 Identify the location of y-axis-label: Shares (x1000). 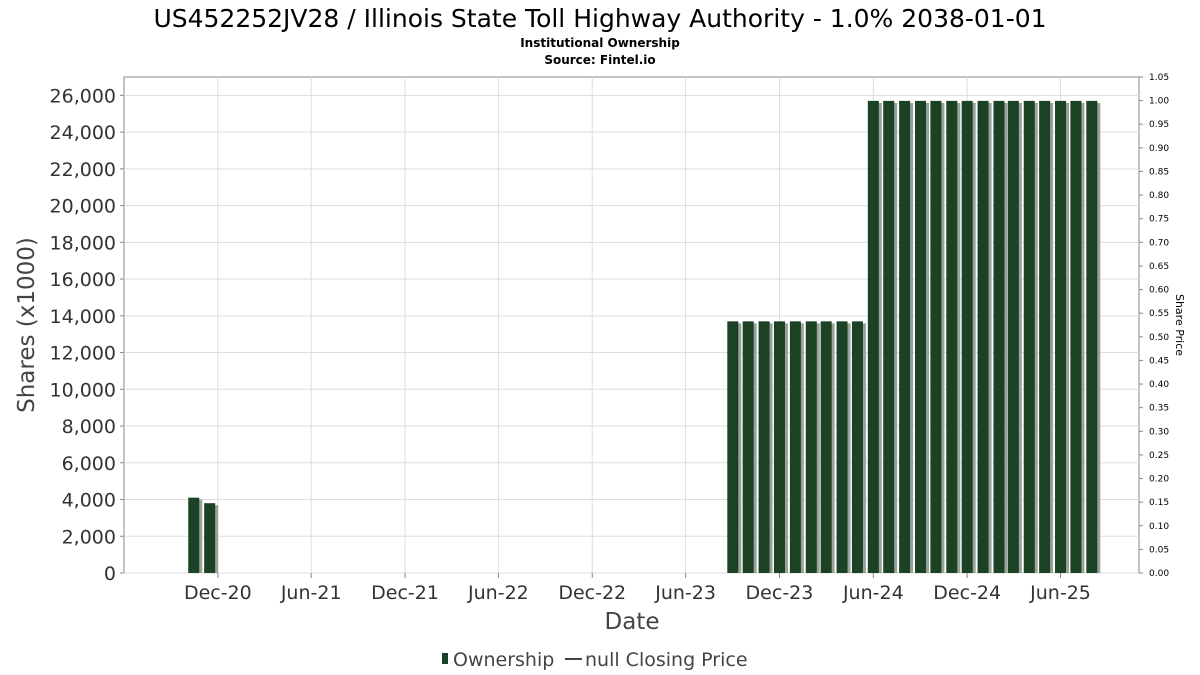
(27, 325).